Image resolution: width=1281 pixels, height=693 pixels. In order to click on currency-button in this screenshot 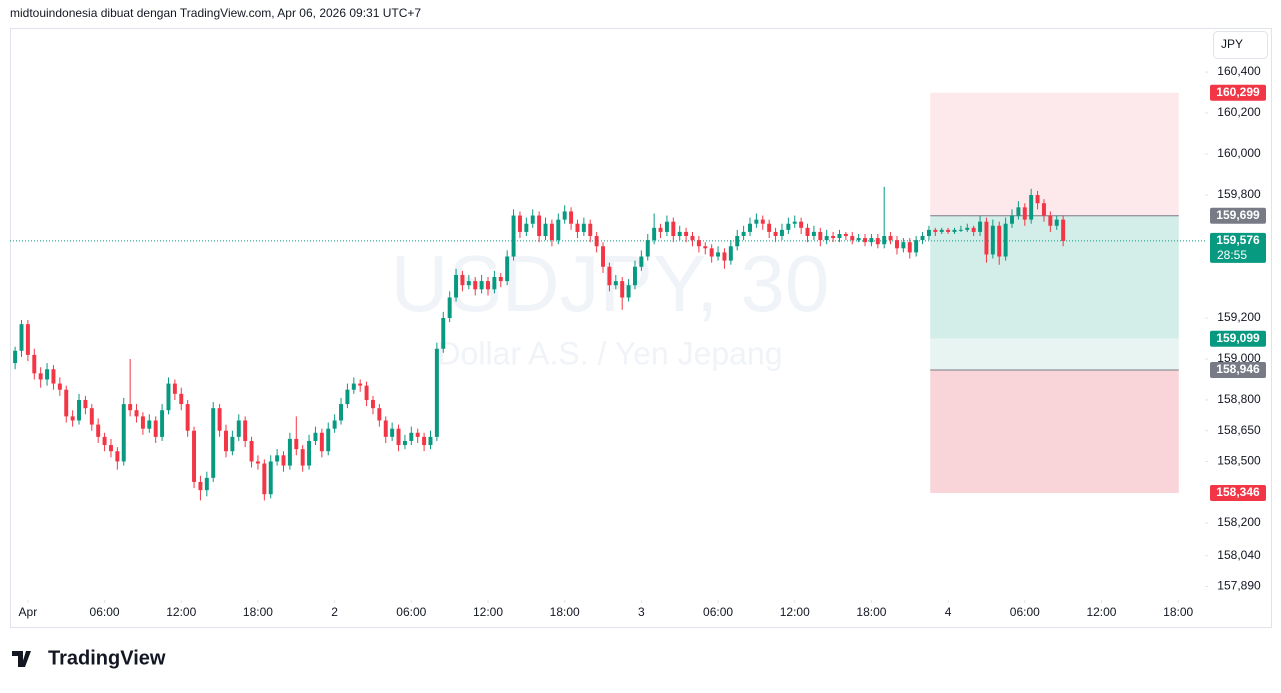, I will do `click(1240, 45)`.